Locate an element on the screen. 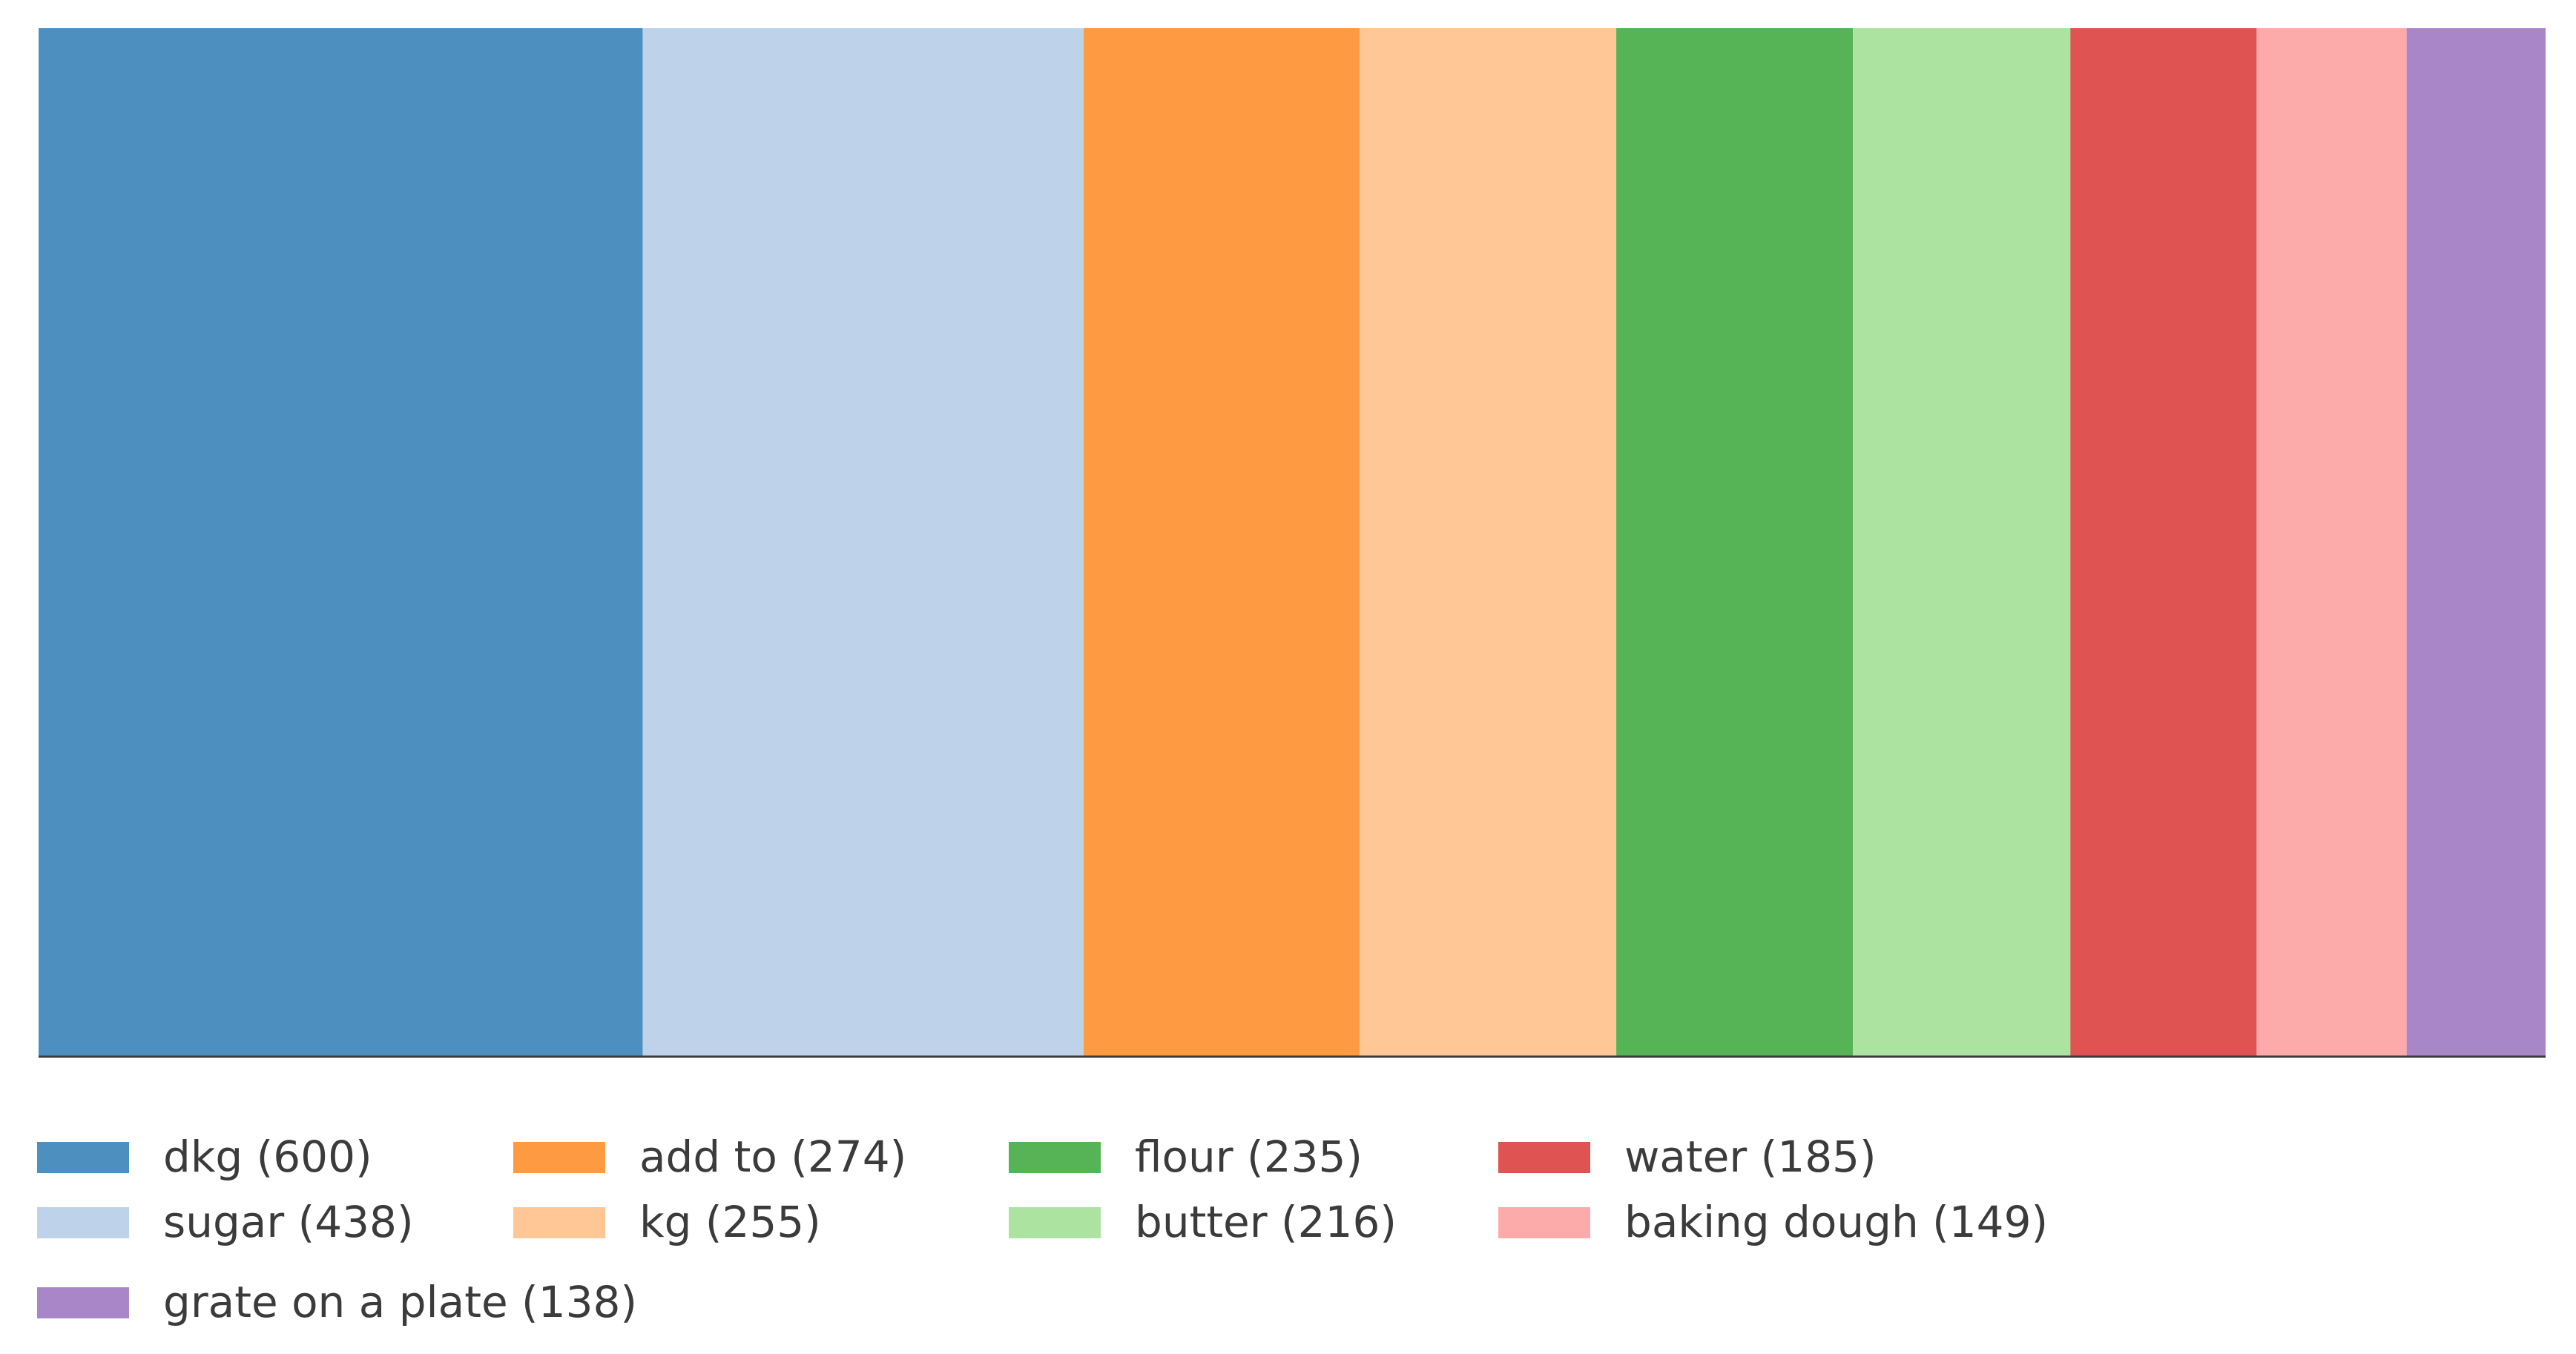  legend-swatch-kg is located at coordinates (559, 1222).